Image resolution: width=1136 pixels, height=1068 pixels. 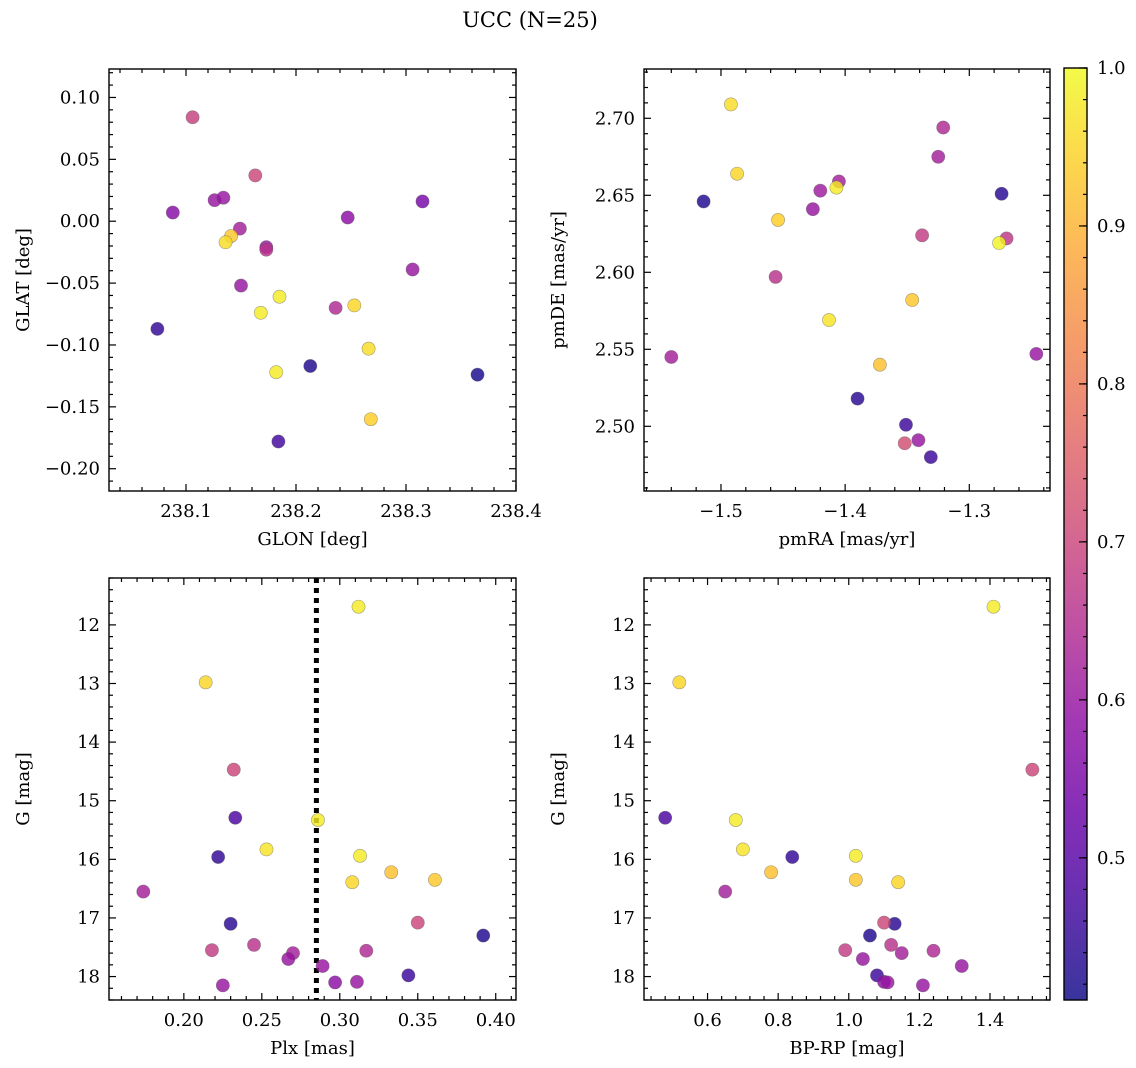 I want to click on x-axis-label: GLON [deg], so click(x=312, y=539).